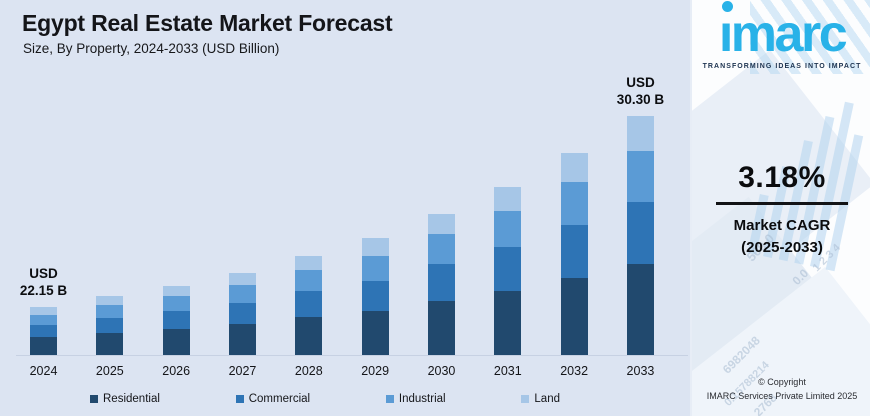 The height and width of the screenshot is (416, 870). Describe the element at coordinates (640, 233) in the screenshot. I see `bar-2033-commercial-segment` at that location.